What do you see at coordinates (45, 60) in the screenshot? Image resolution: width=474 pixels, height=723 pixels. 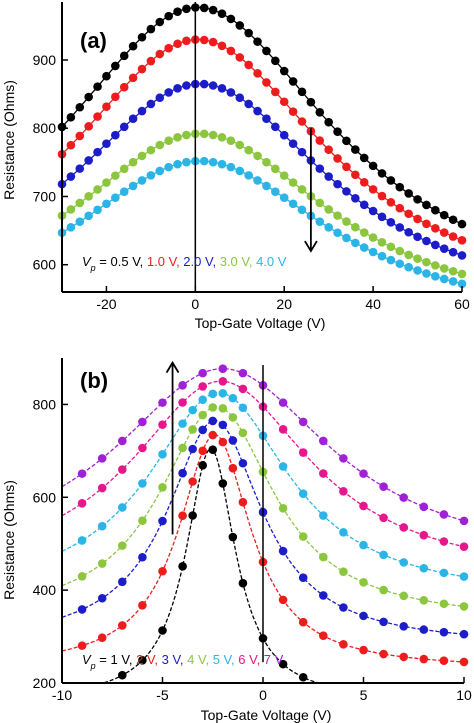 I see `y-tick-label: 900` at bounding box center [45, 60].